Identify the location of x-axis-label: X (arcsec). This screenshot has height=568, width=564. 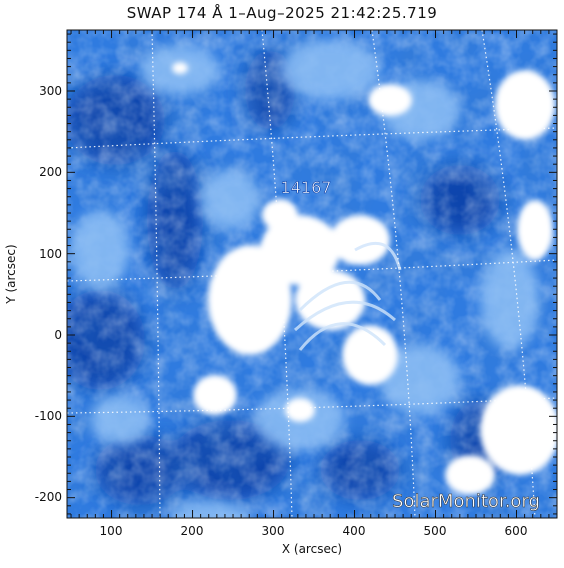
(312, 549).